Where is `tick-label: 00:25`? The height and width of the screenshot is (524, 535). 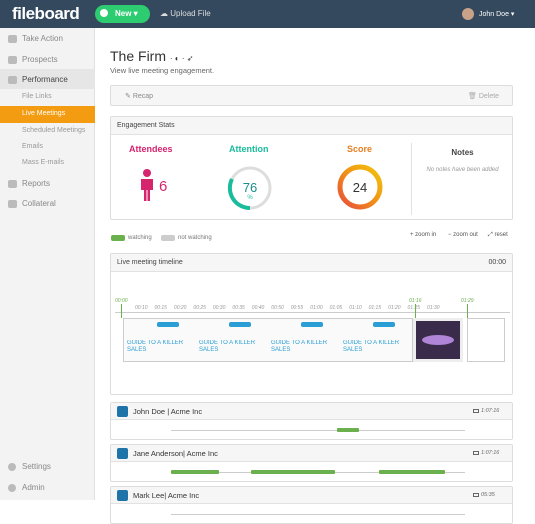
tick-label: 00:25 is located at coordinates (199, 308).